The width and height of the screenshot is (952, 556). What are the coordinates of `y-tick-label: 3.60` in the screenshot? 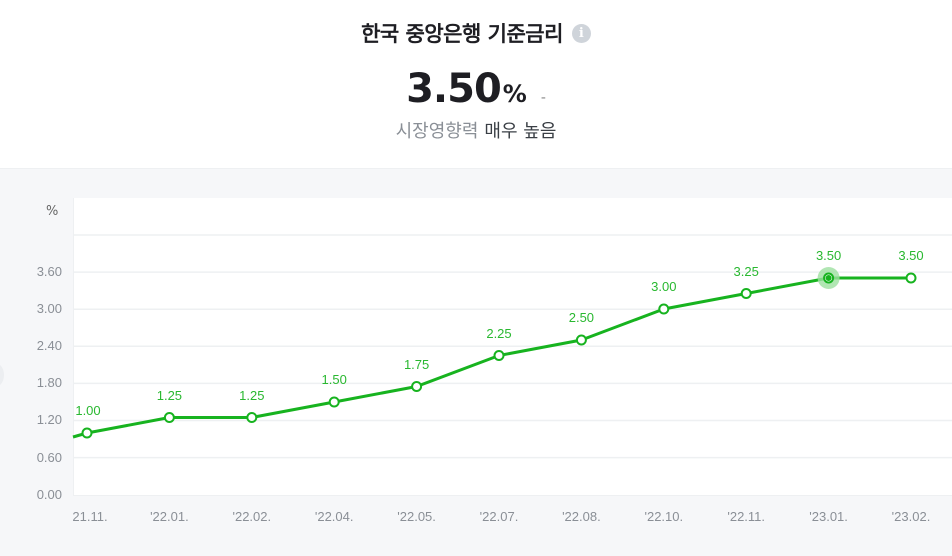 It's located at (49, 271).